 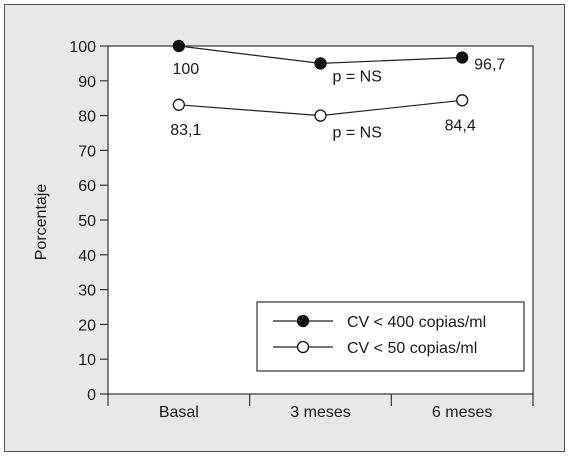 What do you see at coordinates (412, 348) in the screenshot?
I see `legend-entry: CV < 50 copias/ml` at bounding box center [412, 348].